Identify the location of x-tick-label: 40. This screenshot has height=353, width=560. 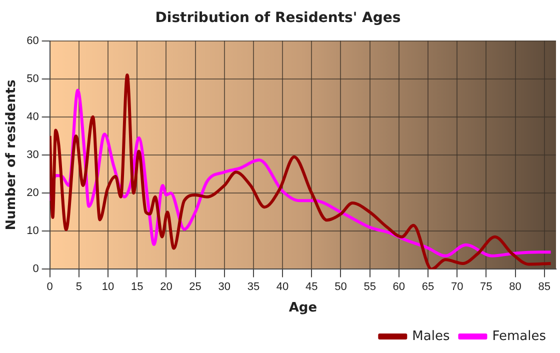
(282, 286).